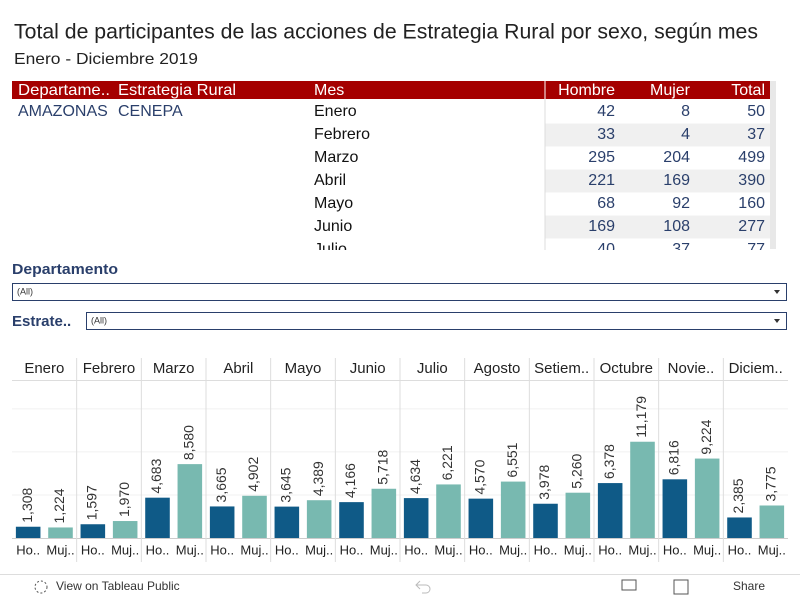 The width and height of the screenshot is (800, 605). What do you see at coordinates (177, 90) in the screenshot?
I see `column-header: Estrategia Rural` at bounding box center [177, 90].